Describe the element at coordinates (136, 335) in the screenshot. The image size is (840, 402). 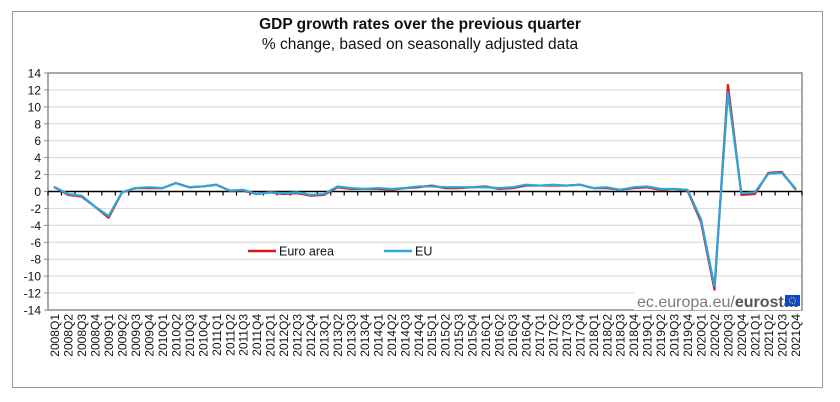
I see `x-tick-label: 2009Q3` at that location.